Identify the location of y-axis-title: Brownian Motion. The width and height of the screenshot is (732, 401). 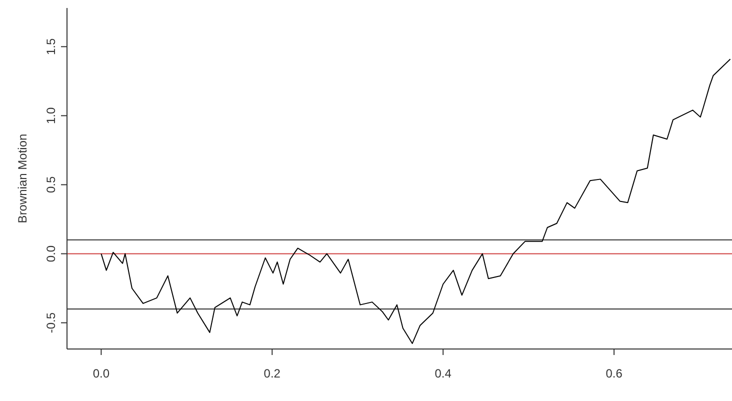
(22, 179).